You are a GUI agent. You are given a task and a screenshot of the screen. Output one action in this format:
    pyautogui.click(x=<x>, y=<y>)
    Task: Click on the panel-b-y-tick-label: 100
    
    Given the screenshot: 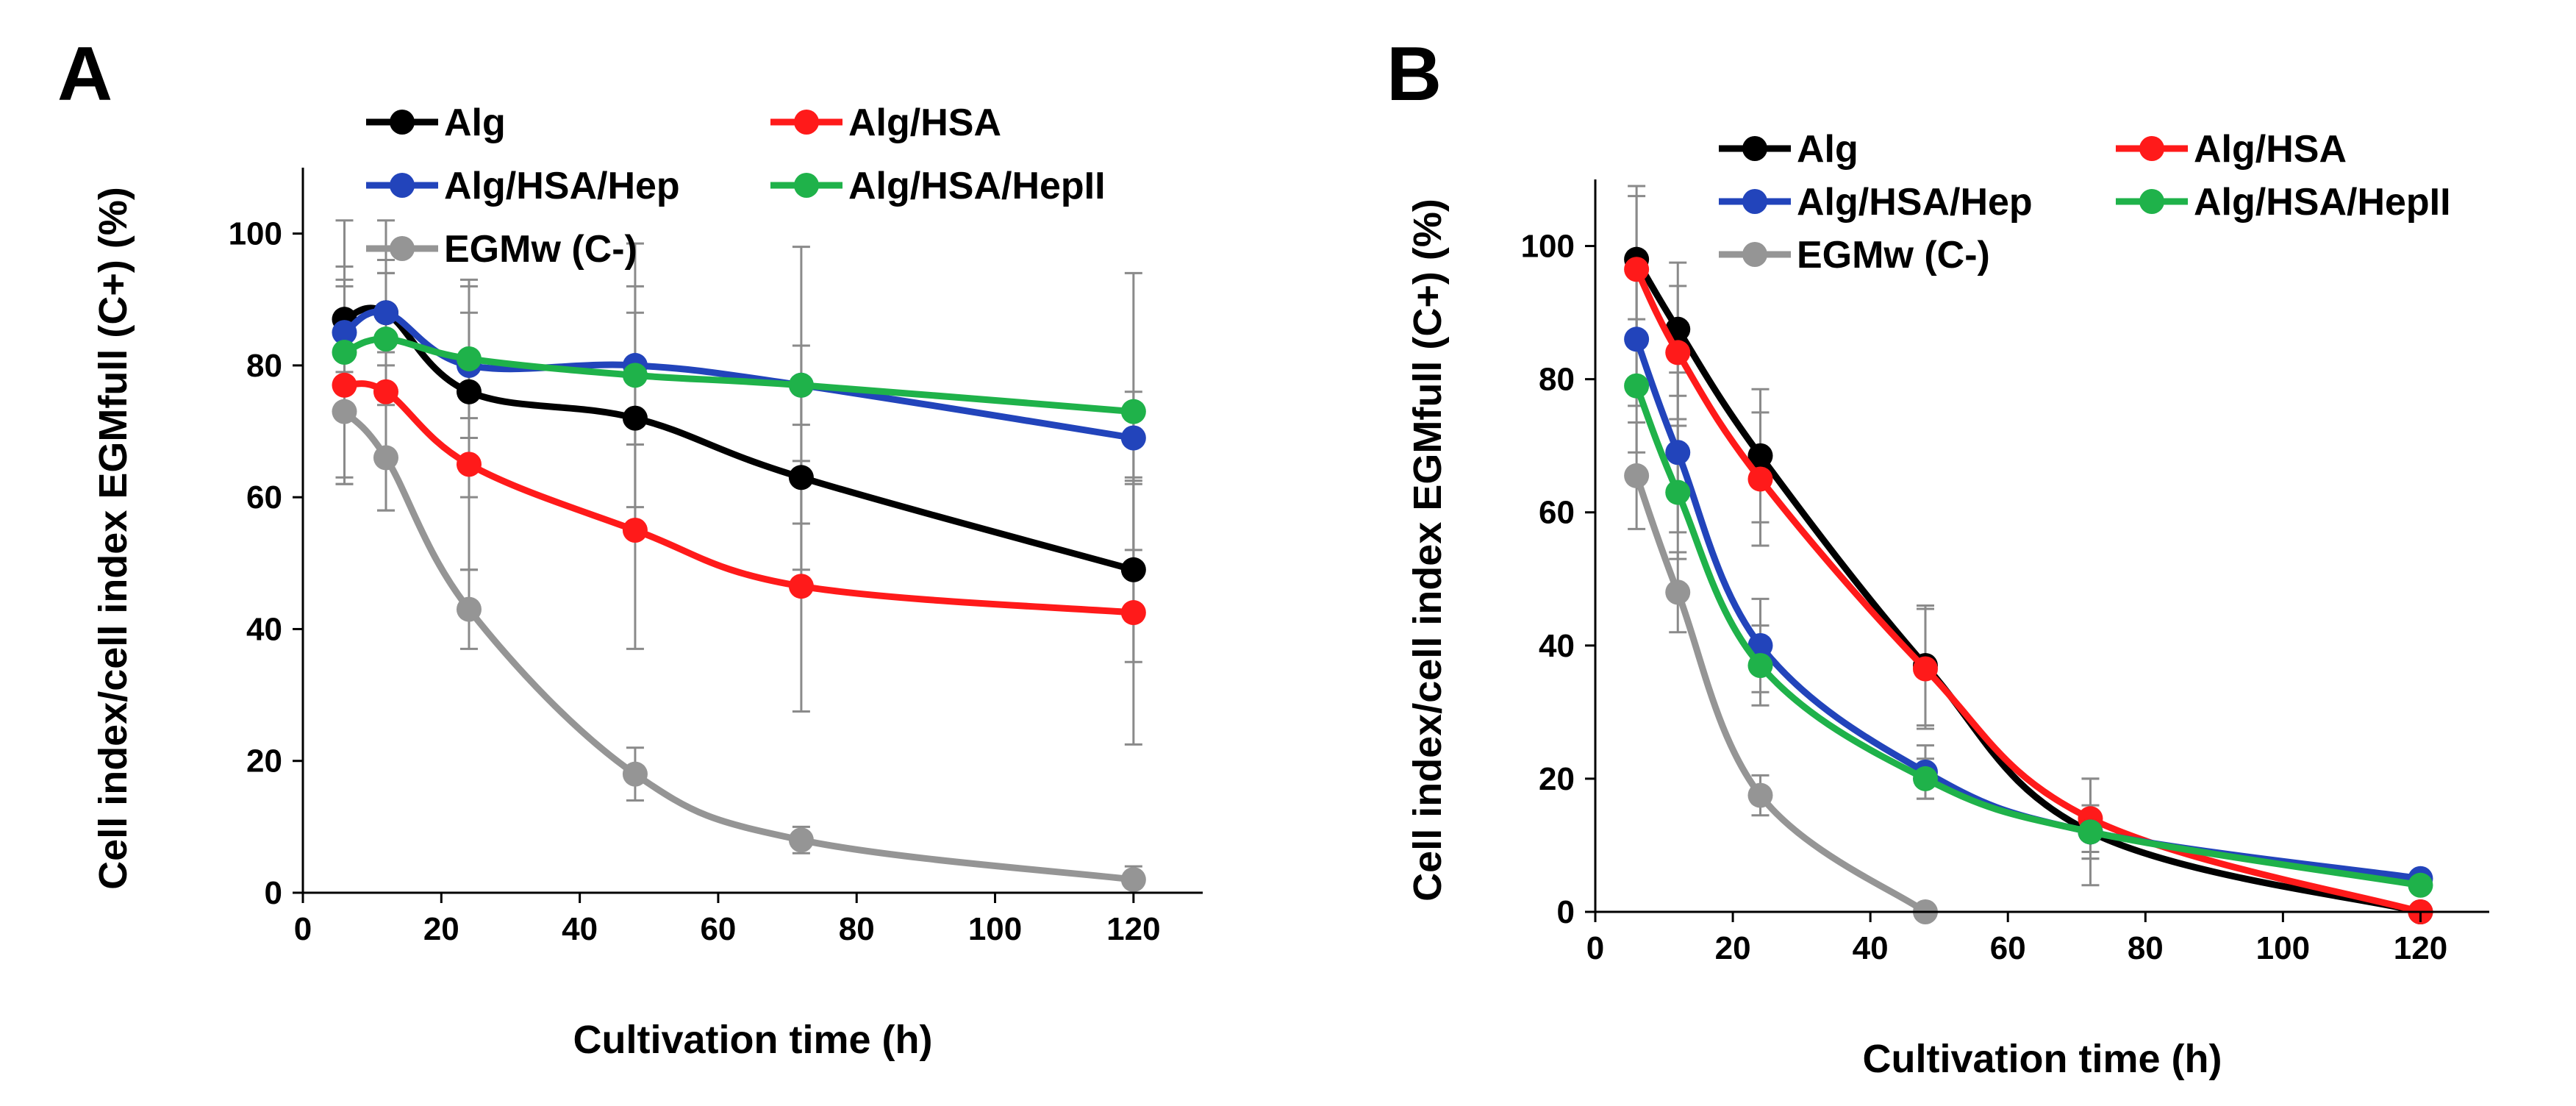 What is the action you would take?
    pyautogui.click(x=1548, y=247)
    